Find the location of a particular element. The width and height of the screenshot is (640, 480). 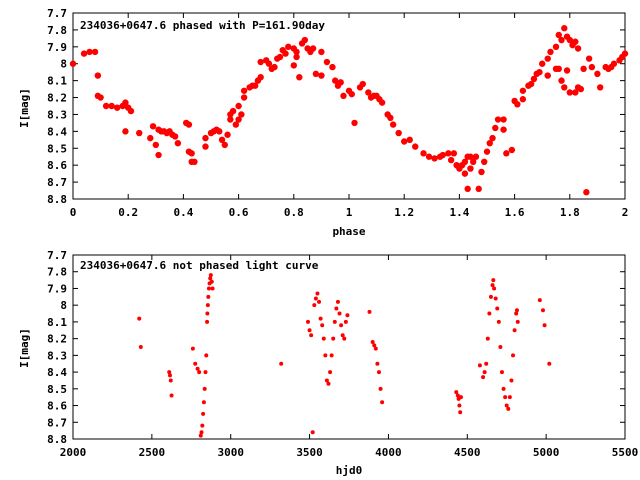

phased-y-tick-label: 8.6 is located at coordinates (57, 165).